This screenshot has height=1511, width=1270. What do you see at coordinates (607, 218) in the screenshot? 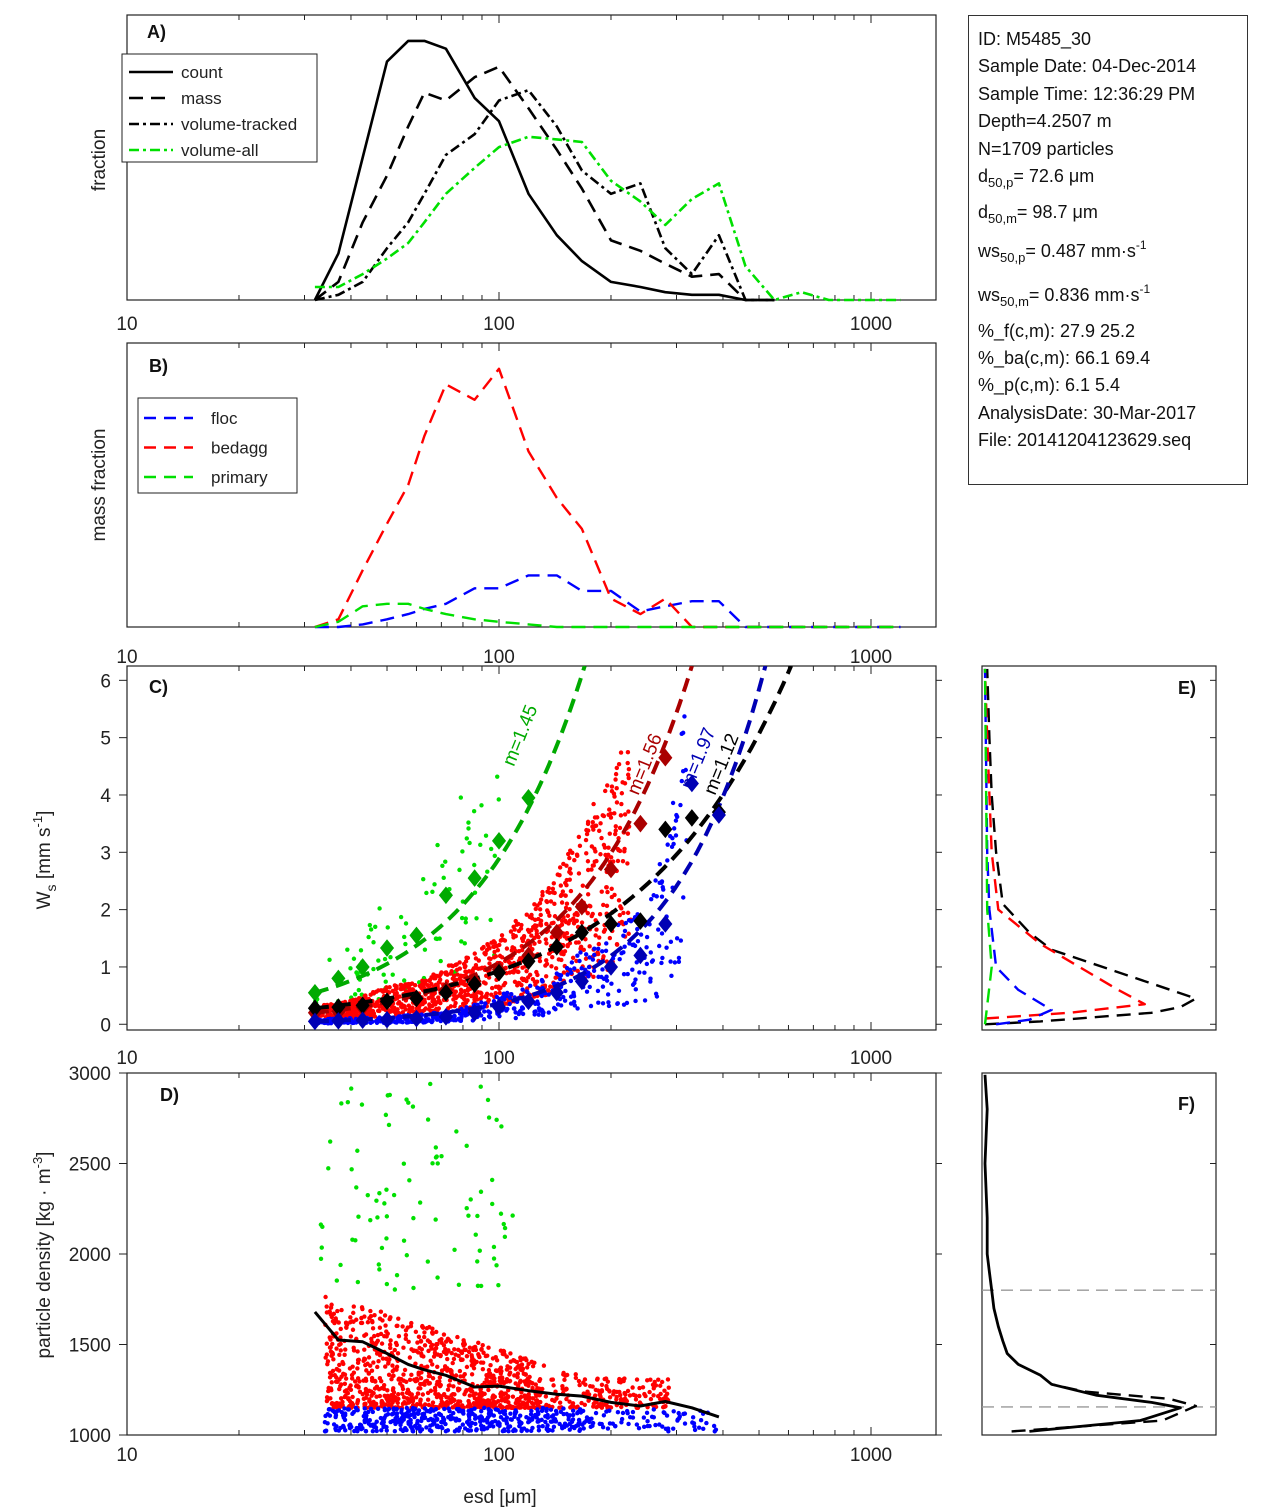
I see `series-line-volume-all` at bounding box center [607, 218].